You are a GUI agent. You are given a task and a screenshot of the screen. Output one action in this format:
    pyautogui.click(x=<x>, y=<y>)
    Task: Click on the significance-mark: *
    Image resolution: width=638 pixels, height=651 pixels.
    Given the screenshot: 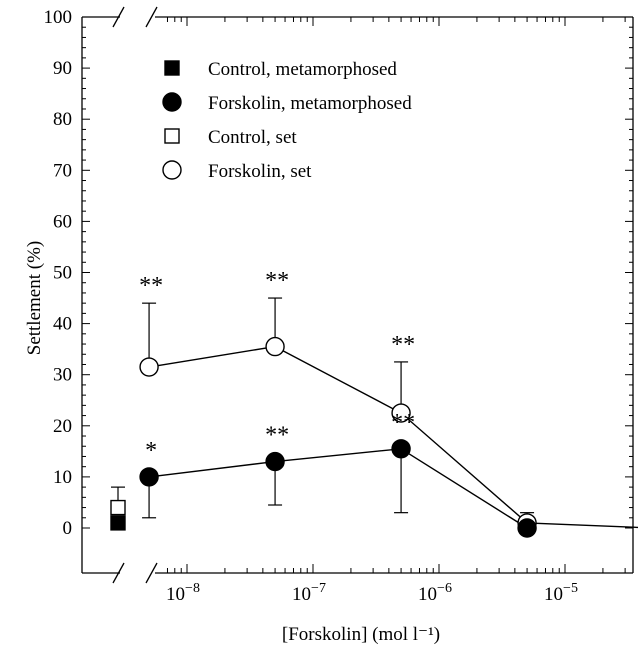 What is the action you would take?
    pyautogui.click(x=151, y=451)
    